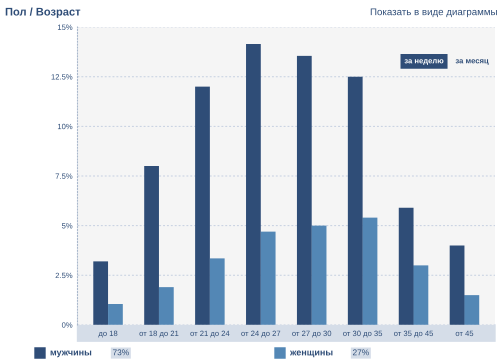 Image resolution: width=500 pixels, height=361 pixels. Describe the element at coordinates (433, 13) in the screenshot. I see `text: Показать в виде диаграммы` at that location.